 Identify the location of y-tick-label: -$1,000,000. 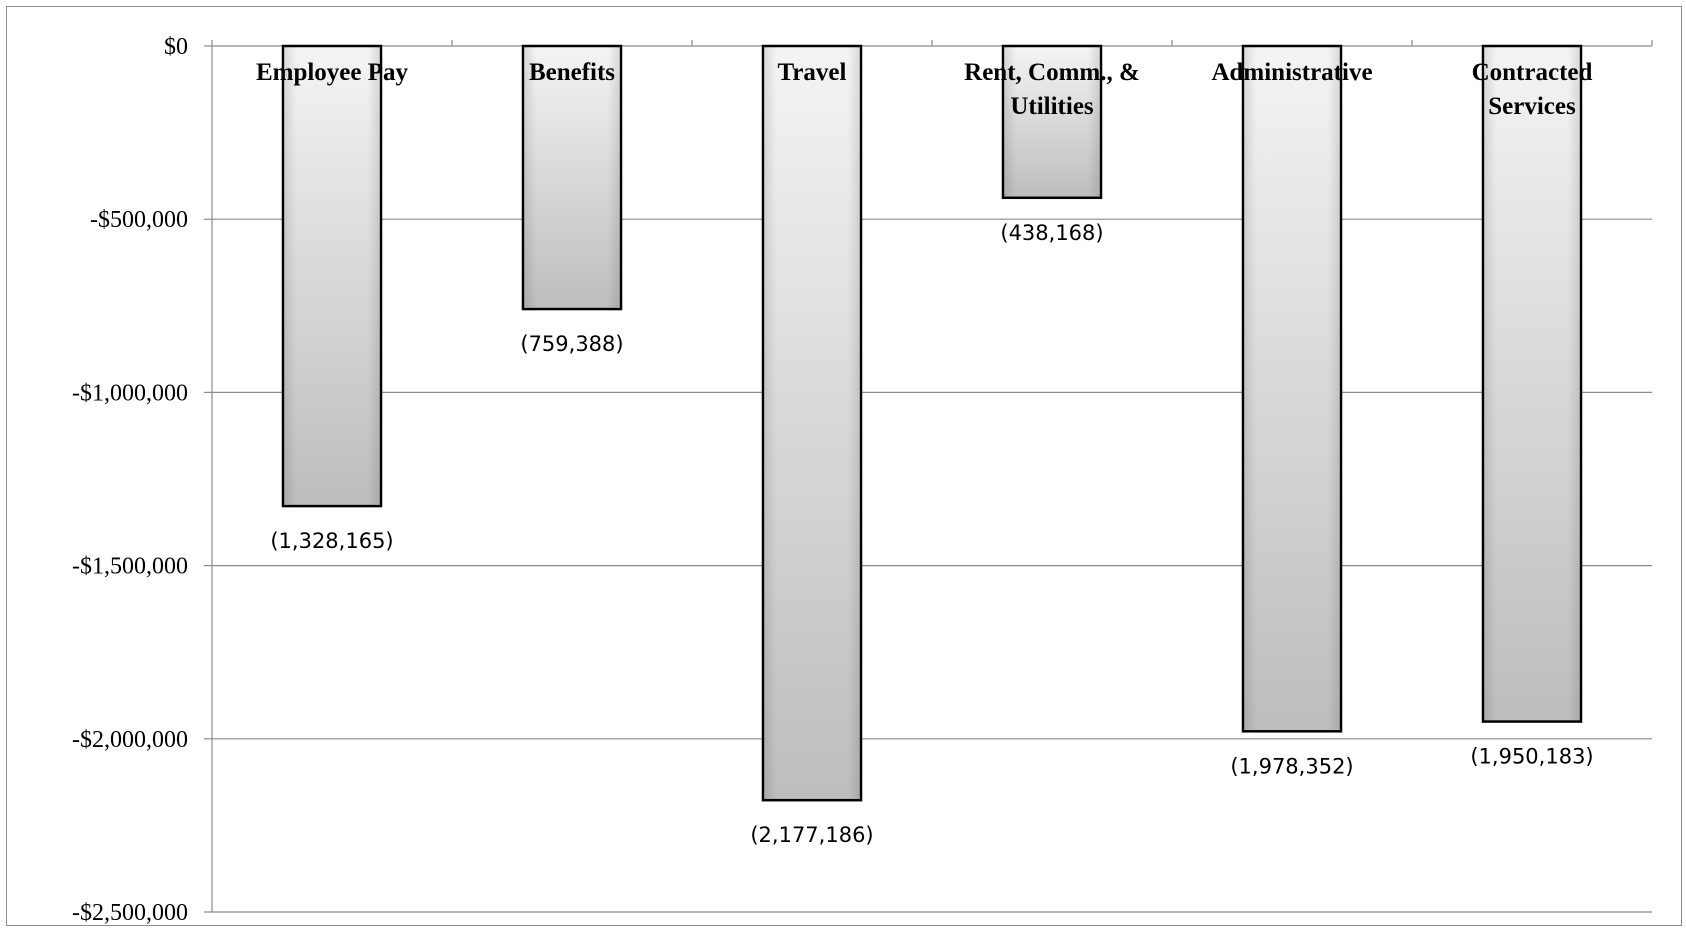
(130, 393).